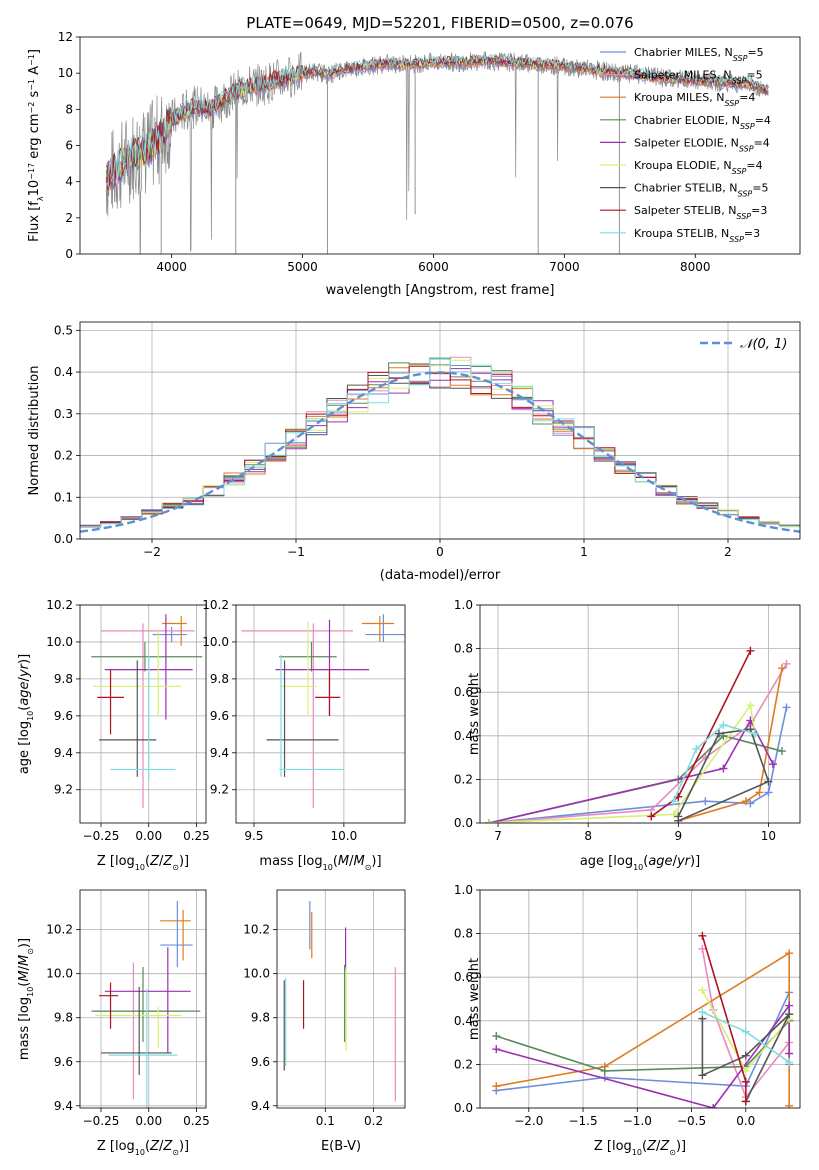 This screenshot has height=1170, width=819. What do you see at coordinates (463, 605) in the screenshot?
I see `y-tick-label: 1.0` at bounding box center [463, 605].